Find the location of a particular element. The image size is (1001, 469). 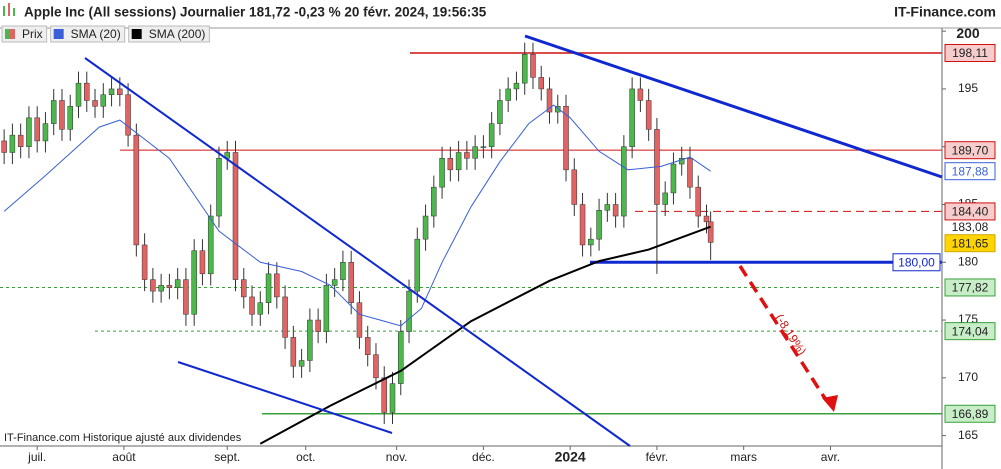

legend-item: SMA (20) is located at coordinates (88, 34).